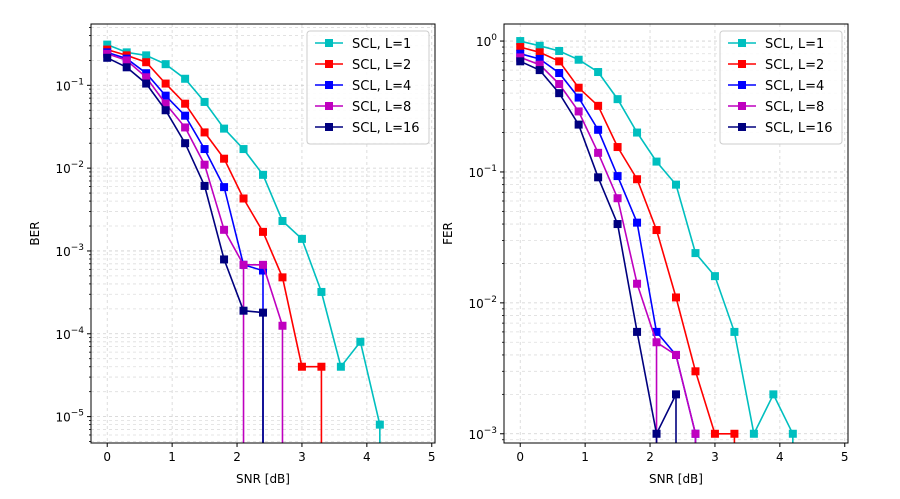 The height and width of the screenshot is (499, 900). Describe the element at coordinates (73, 234) in the screenshot. I see `ber-y-ticks: 10⁻¹ 10⁻² 10⁻³ 10⁻⁴ 10⁻⁵` at that location.